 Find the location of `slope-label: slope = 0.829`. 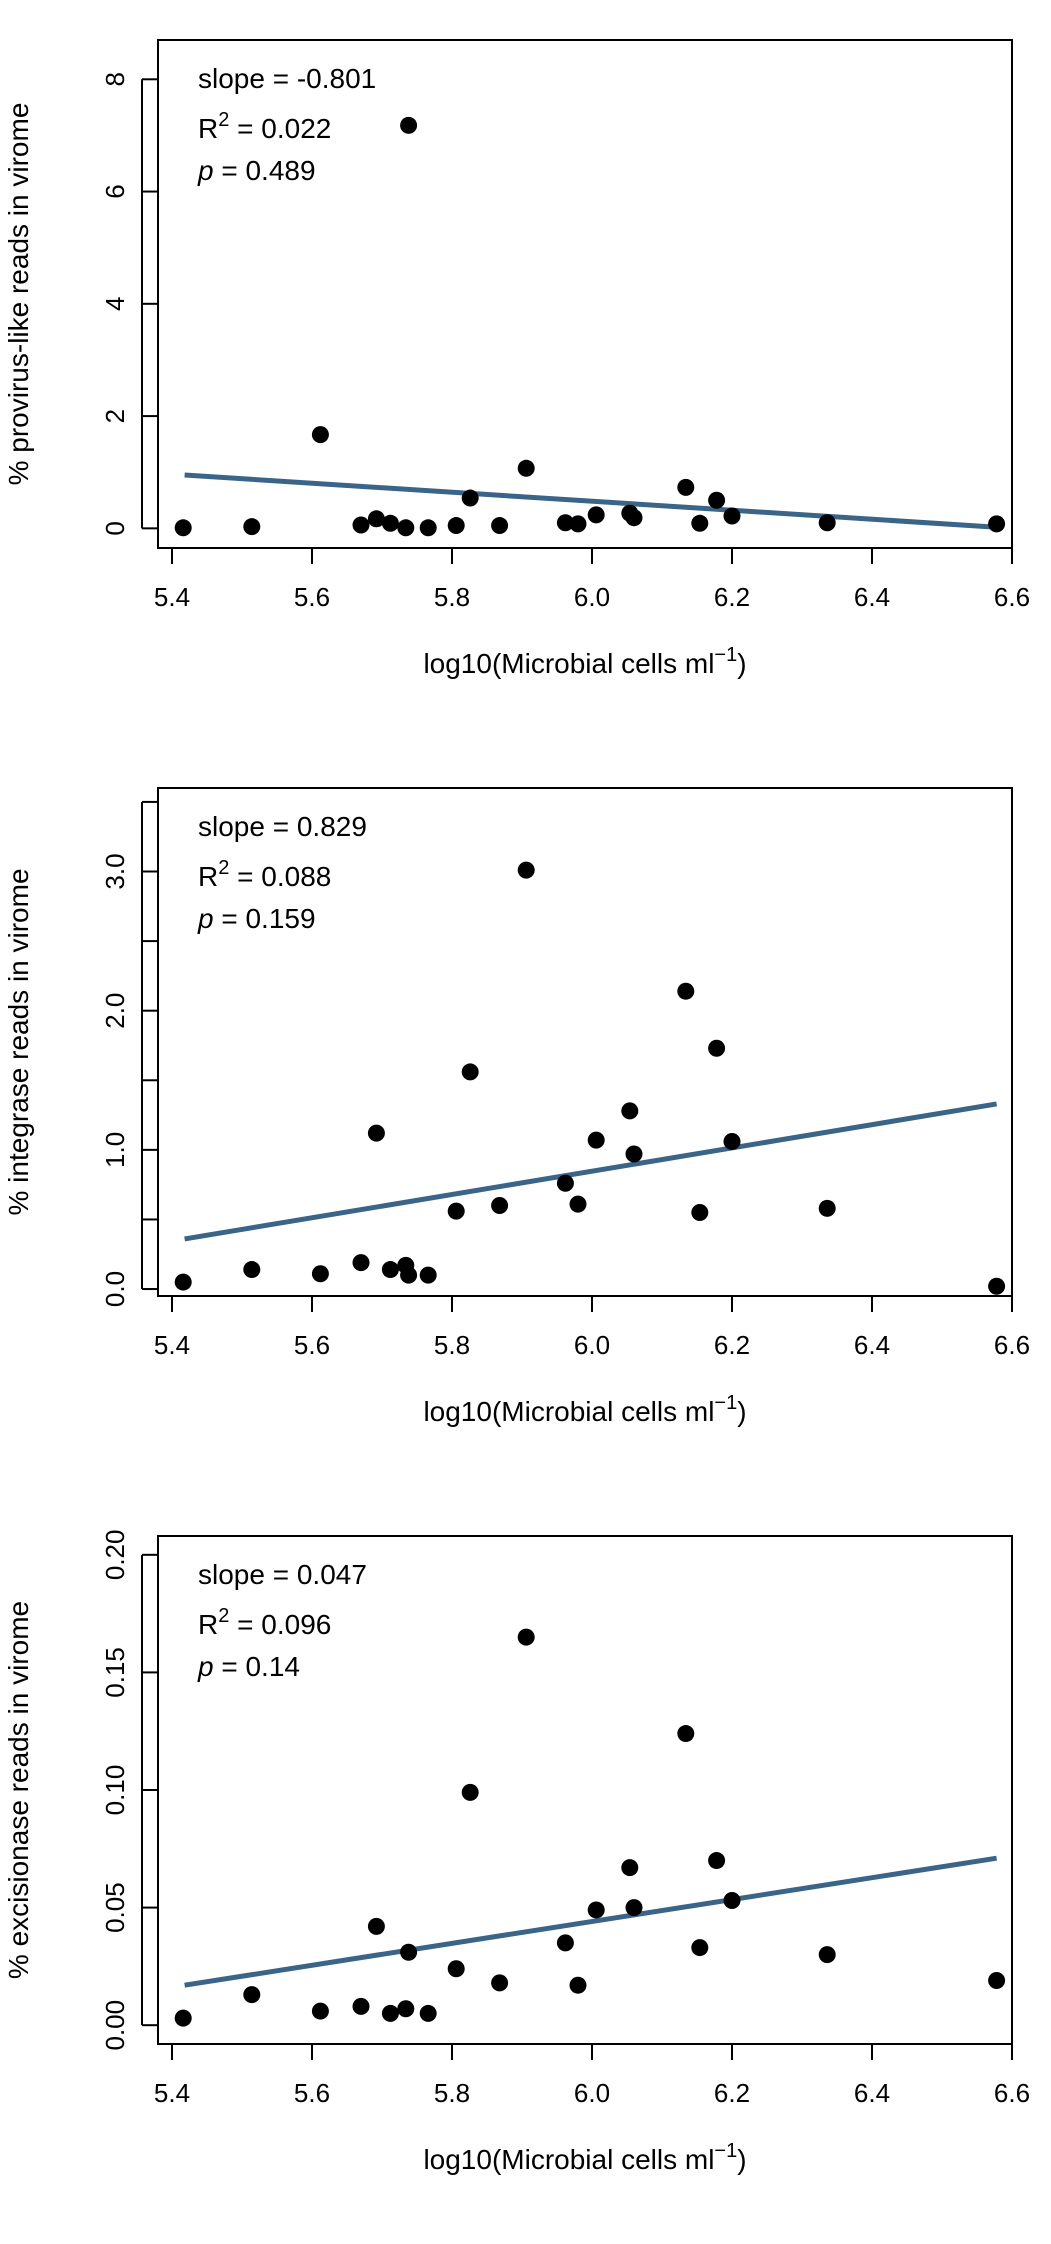

slope-label: slope = 0.829 is located at coordinates (282, 826).